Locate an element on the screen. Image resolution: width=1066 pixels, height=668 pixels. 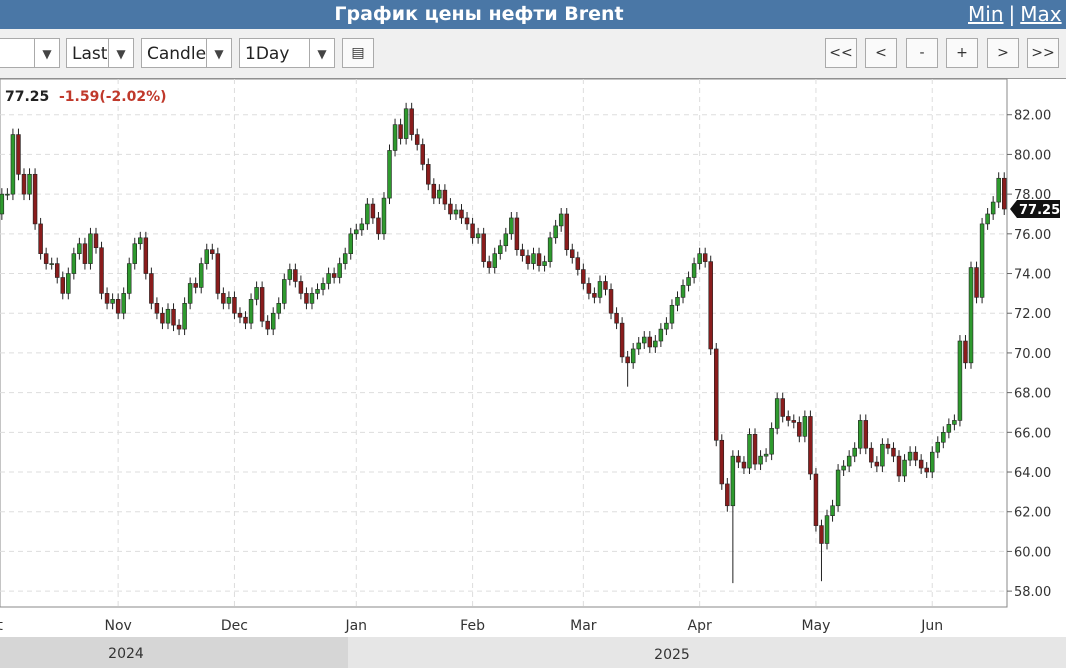
nav-button: > is located at coordinates (1003, 53).